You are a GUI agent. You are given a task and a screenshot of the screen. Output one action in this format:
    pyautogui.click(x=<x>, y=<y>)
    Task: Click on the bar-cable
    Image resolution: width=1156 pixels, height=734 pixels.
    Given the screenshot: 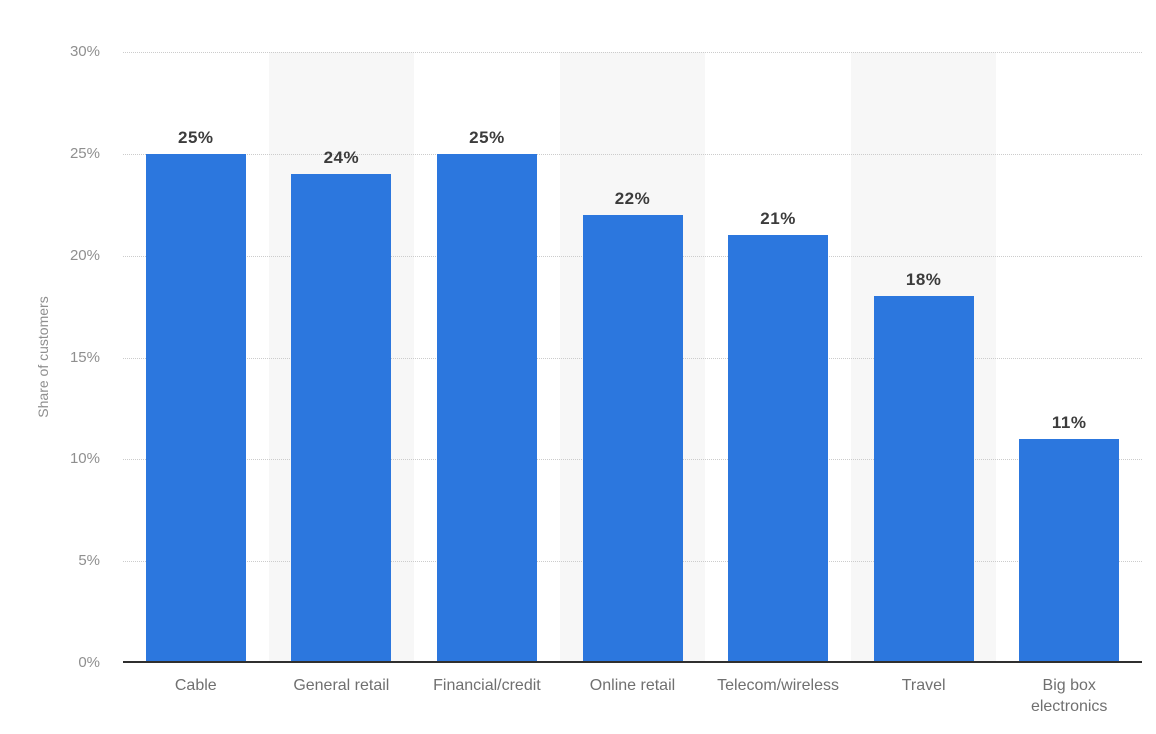 What is the action you would take?
    pyautogui.click(x=195, y=408)
    